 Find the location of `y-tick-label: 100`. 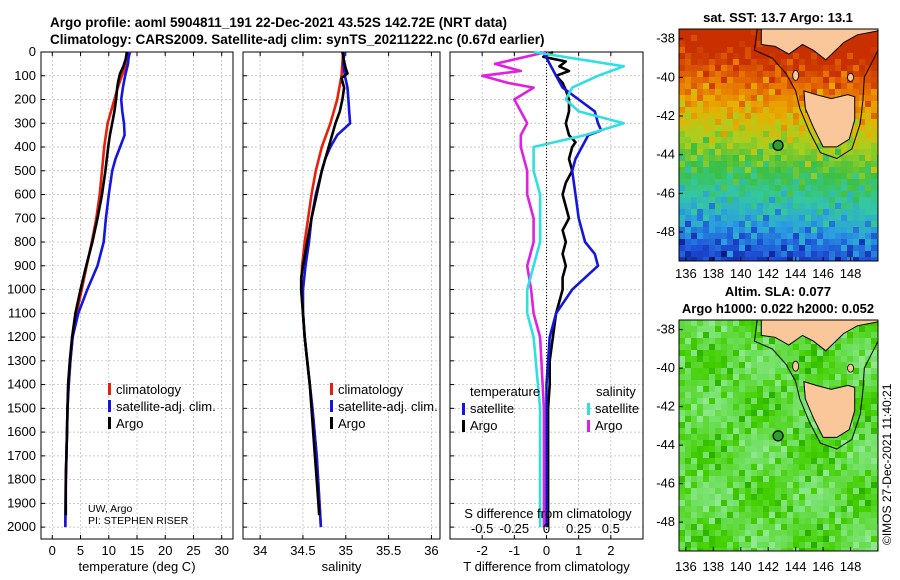

y-tick-label: 100 is located at coordinates (25, 75).